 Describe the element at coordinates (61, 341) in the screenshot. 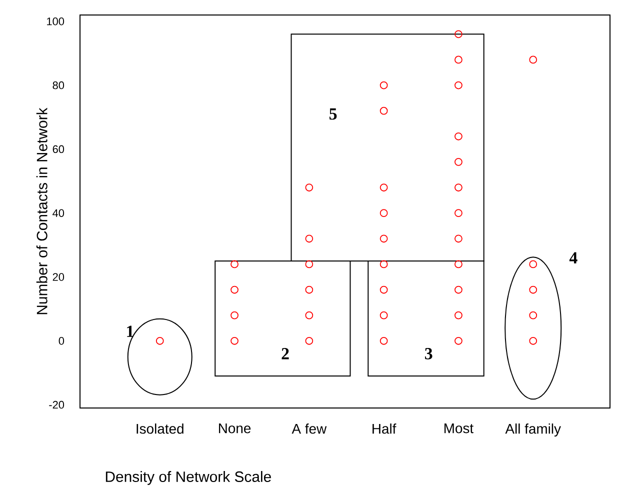

I see `y-tick-label: 0` at that location.